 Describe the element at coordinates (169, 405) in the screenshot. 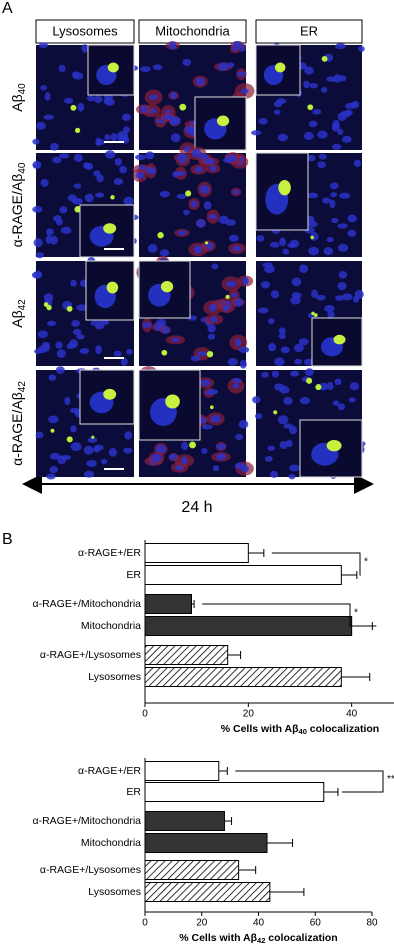

I see `inset` at that location.